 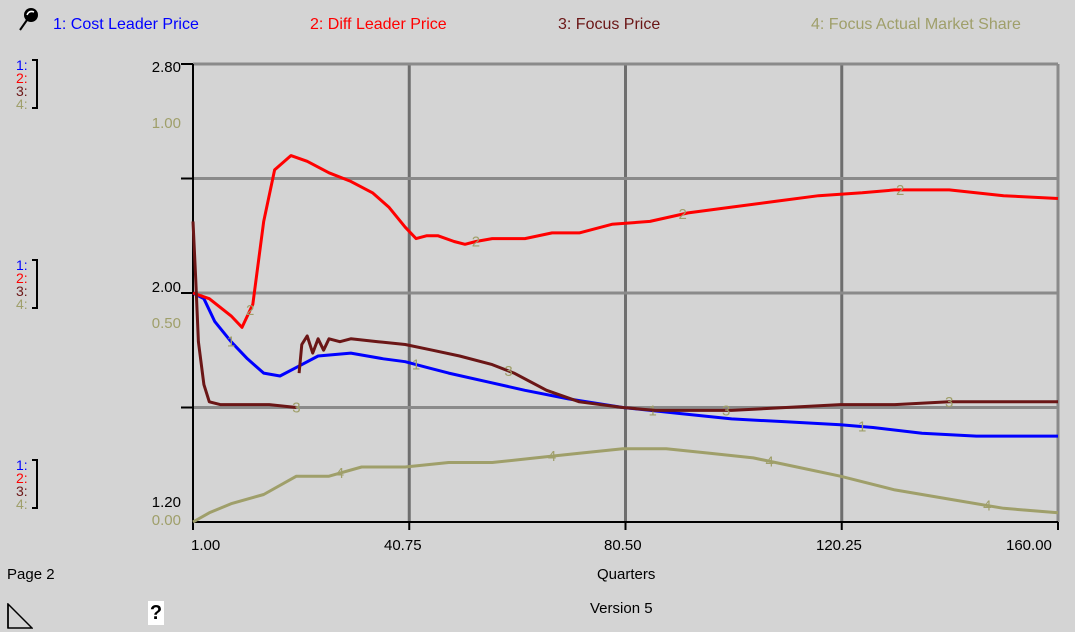 What do you see at coordinates (626, 574) in the screenshot?
I see `x-axis-title: Quarters` at bounding box center [626, 574].